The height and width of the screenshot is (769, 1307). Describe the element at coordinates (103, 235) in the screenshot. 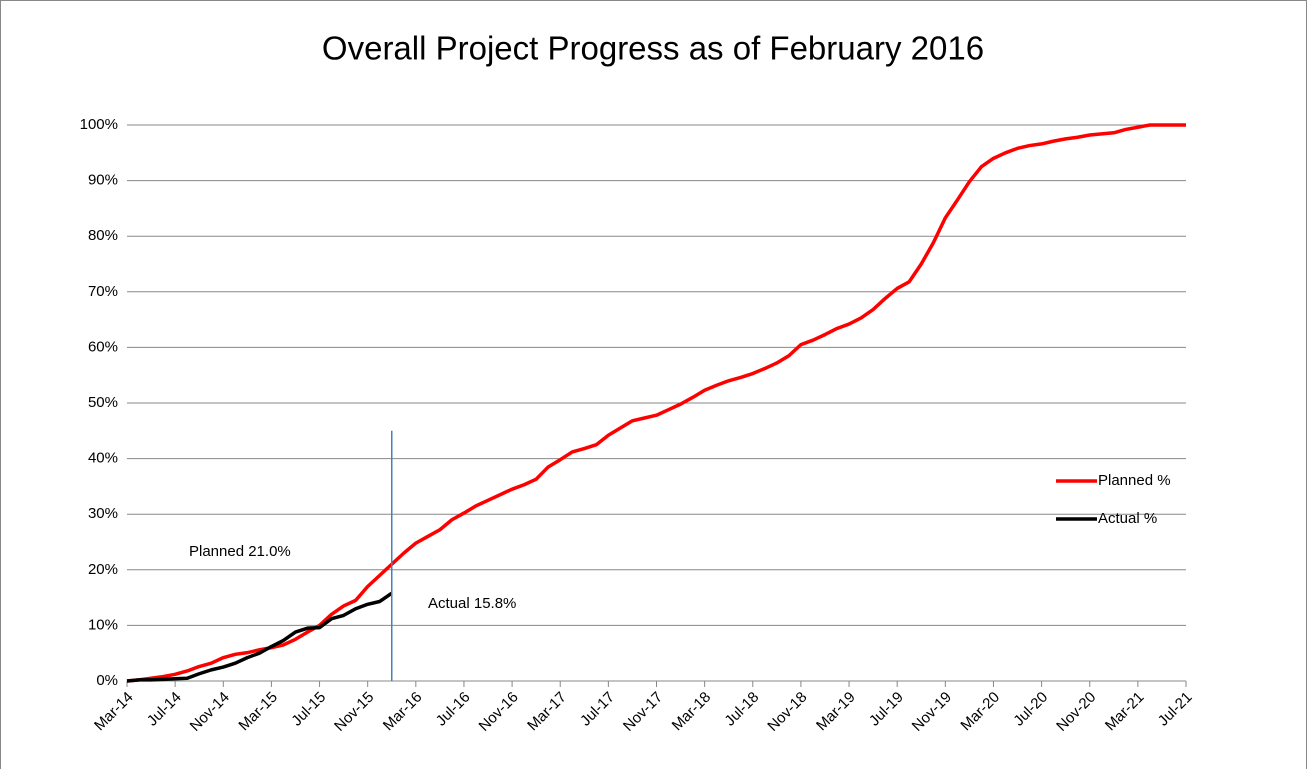

I see `y-tick-label: 80%` at that location.